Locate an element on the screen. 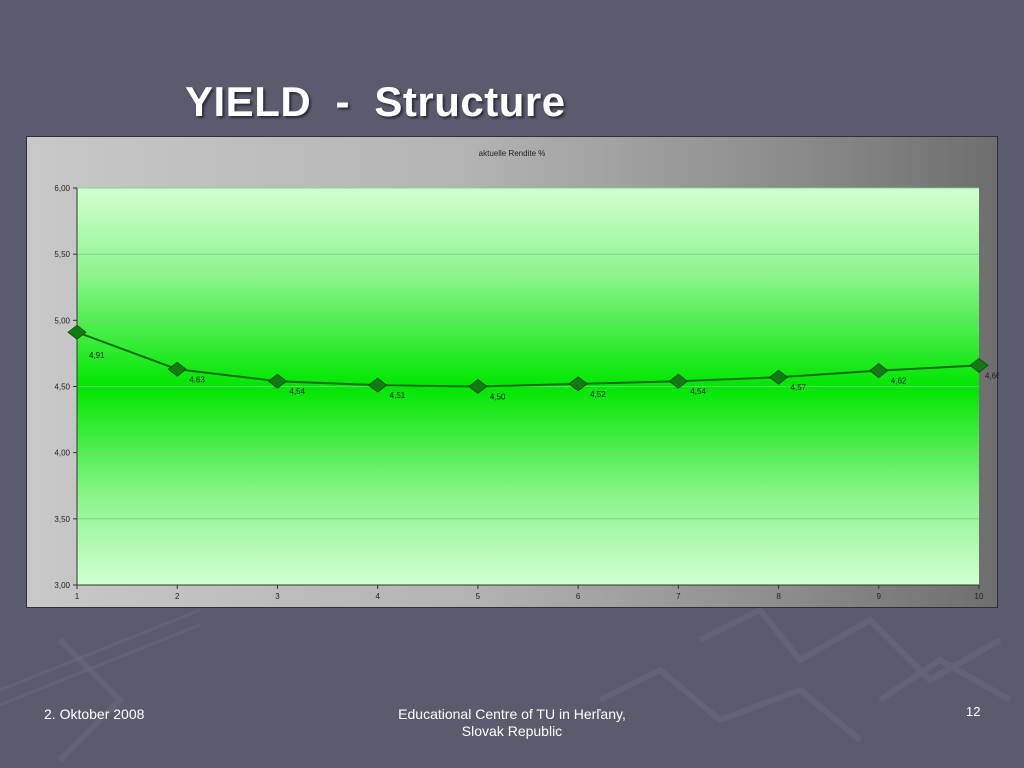 Image resolution: width=1024 pixels, height=768 pixels. y-tick-label: 3,00 is located at coordinates (62, 585).